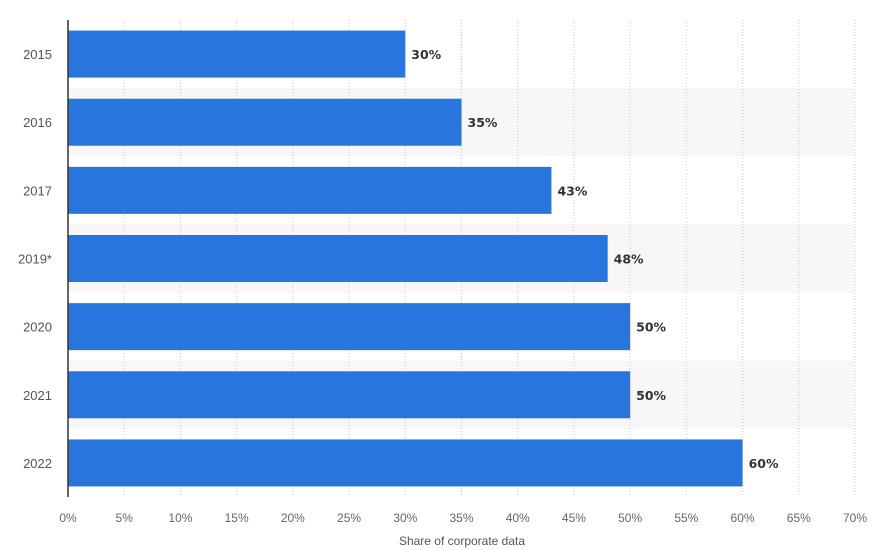 Image resolution: width=887 pixels, height=551 pixels. What do you see at coordinates (37, 54) in the screenshot?
I see `category-label: 2015` at bounding box center [37, 54].